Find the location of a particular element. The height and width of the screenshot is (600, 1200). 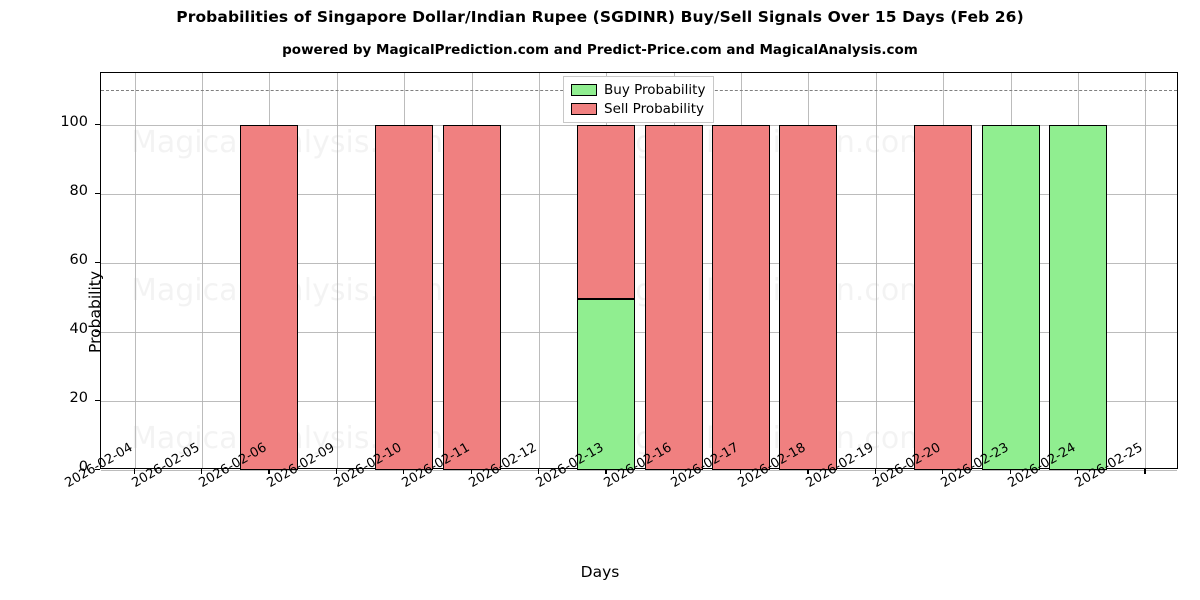

x-axis-label: Days is located at coordinates (600, 572).